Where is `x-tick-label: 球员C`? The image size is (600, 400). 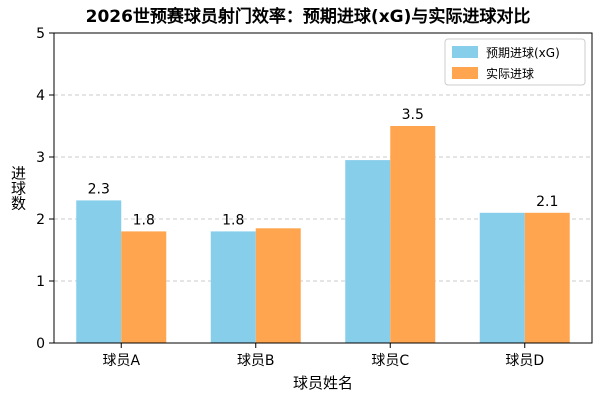 x-tick-label: 球员C is located at coordinates (390, 361).